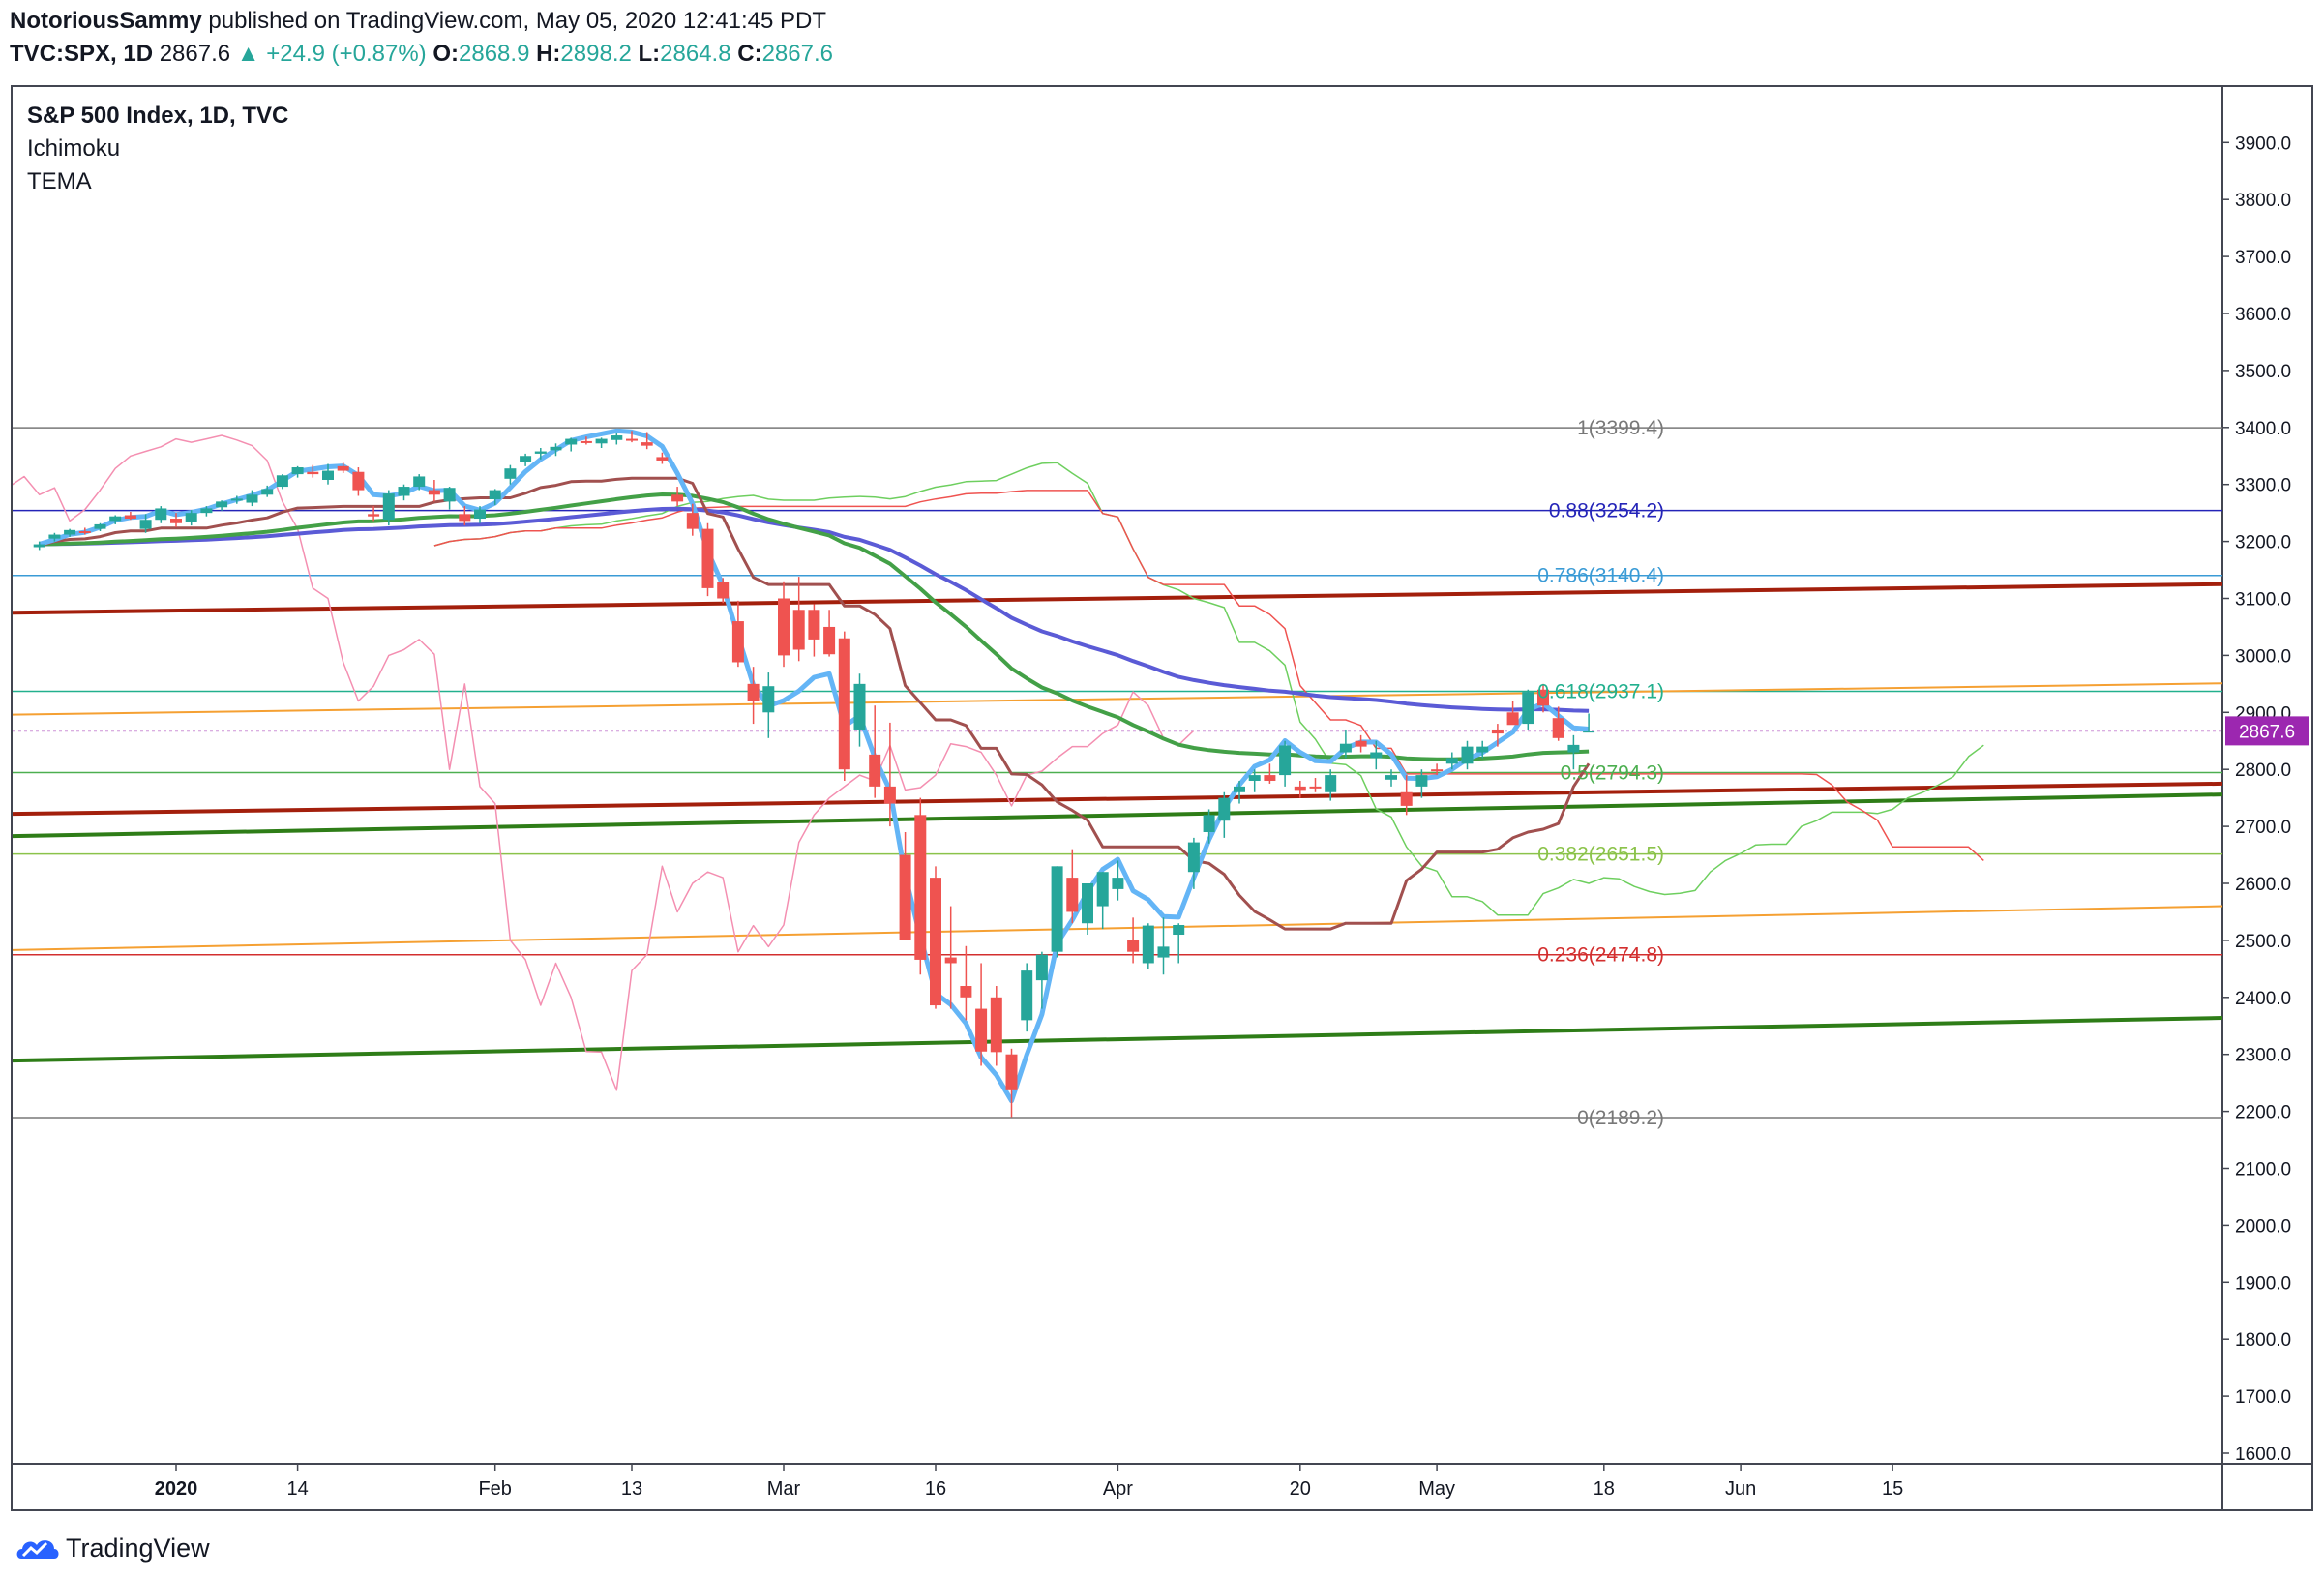 The height and width of the screenshot is (1581, 2324). Describe the element at coordinates (297, 1489) in the screenshot. I see `x-tick-label: 14` at that location.